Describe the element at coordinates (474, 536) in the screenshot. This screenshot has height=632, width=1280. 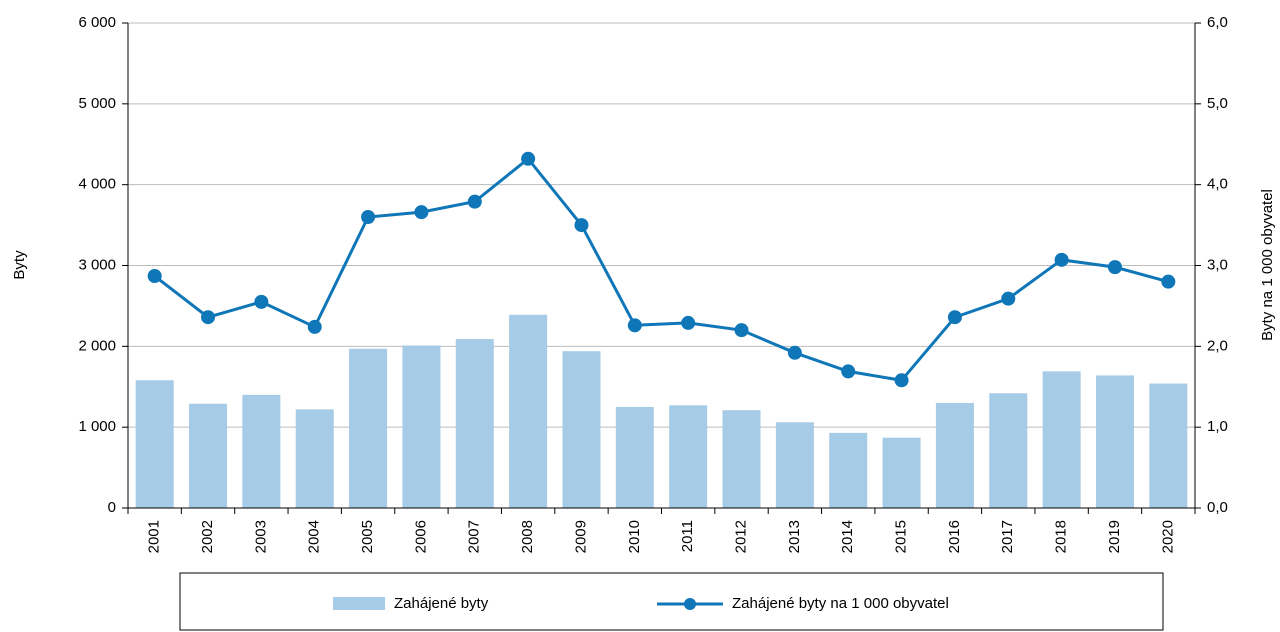
I see `x-tick-label: 2007` at that location.